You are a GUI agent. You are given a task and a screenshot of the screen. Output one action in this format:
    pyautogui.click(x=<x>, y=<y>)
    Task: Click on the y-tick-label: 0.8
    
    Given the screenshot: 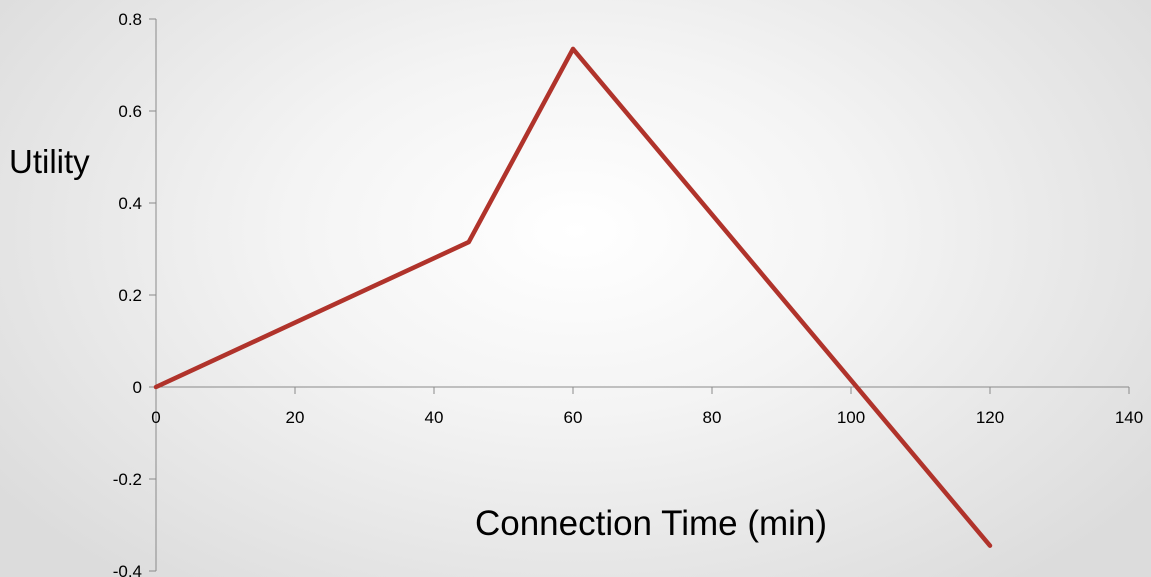 What is the action you would take?
    pyautogui.click(x=130, y=19)
    